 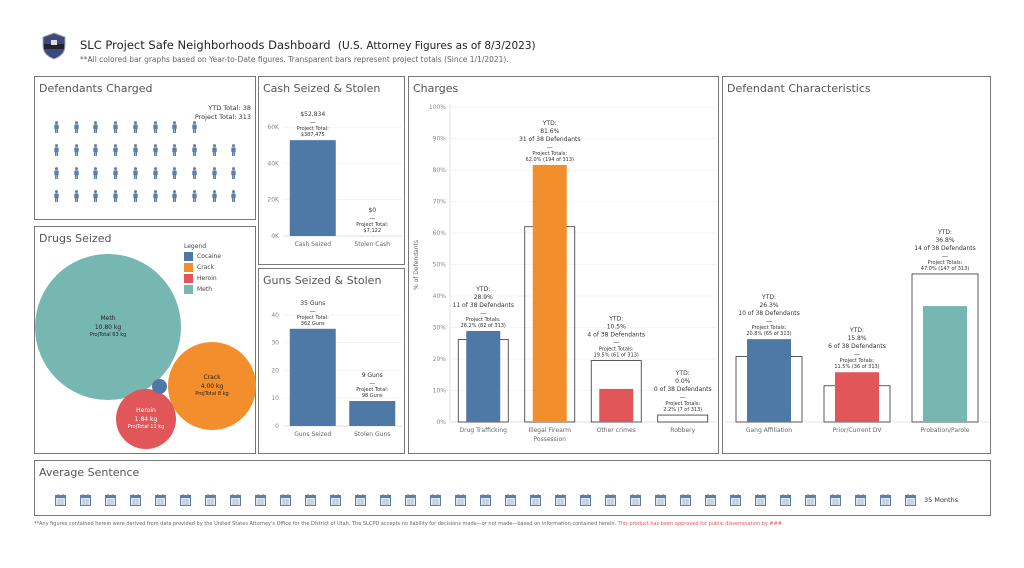 What do you see at coordinates (769, 430) in the screenshot?
I see `x-tick-label: Gang Affiliation` at bounding box center [769, 430].